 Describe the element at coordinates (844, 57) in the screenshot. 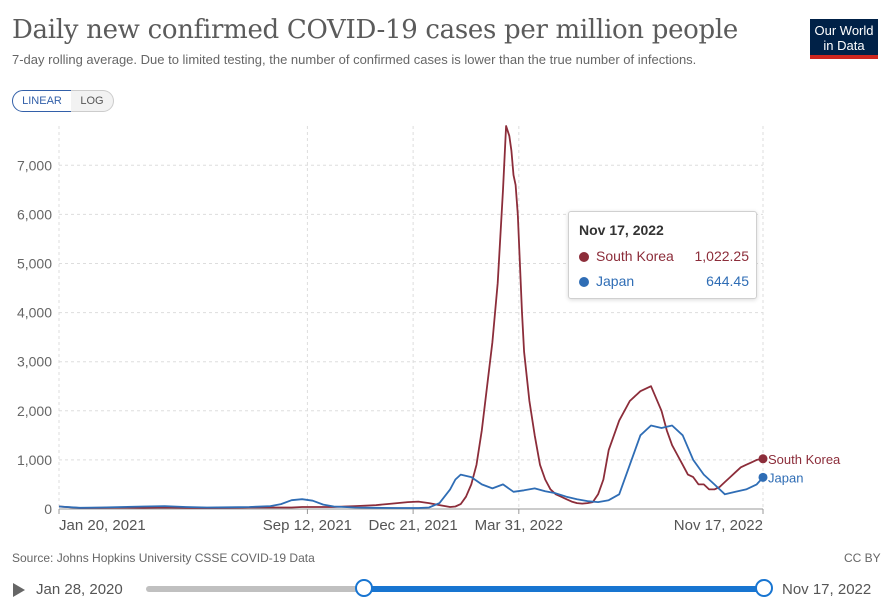

I see `logo-accent-bar` at that location.